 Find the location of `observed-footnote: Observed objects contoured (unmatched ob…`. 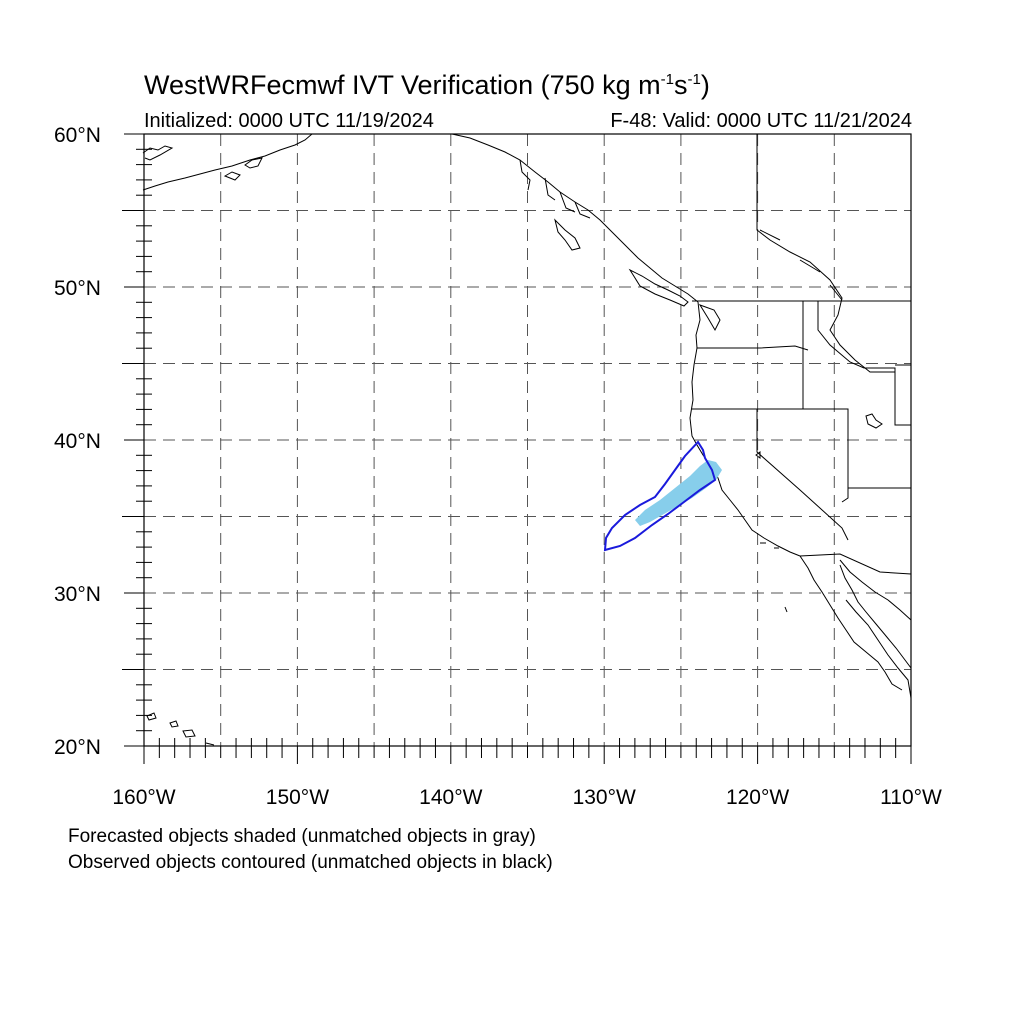

observed-footnote: Observed objects contoured (unmatched ob… is located at coordinates (310, 862).